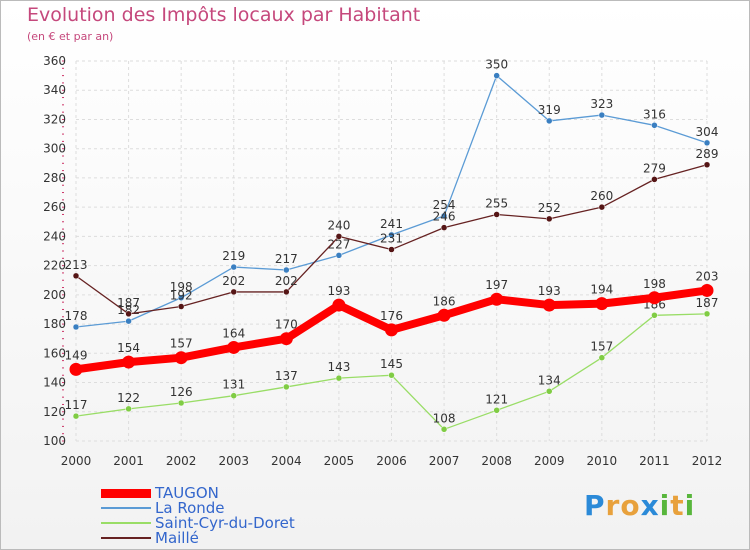 The image size is (750, 550). What do you see at coordinates (233, 333) in the screenshot?
I see `data-label: 164` at bounding box center [233, 333].